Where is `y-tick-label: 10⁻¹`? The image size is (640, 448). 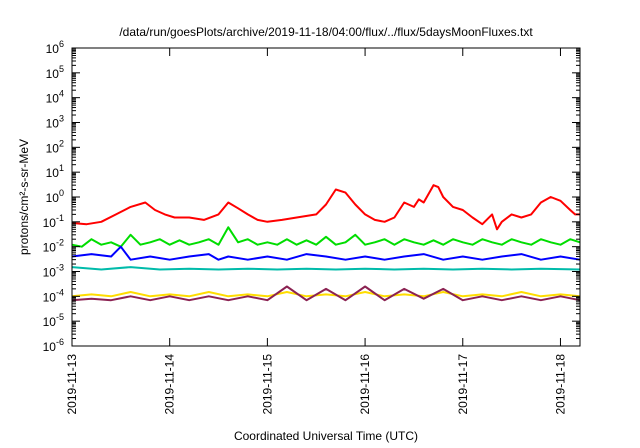
y-tick-label: 10⁻¹ is located at coordinates (53, 221).